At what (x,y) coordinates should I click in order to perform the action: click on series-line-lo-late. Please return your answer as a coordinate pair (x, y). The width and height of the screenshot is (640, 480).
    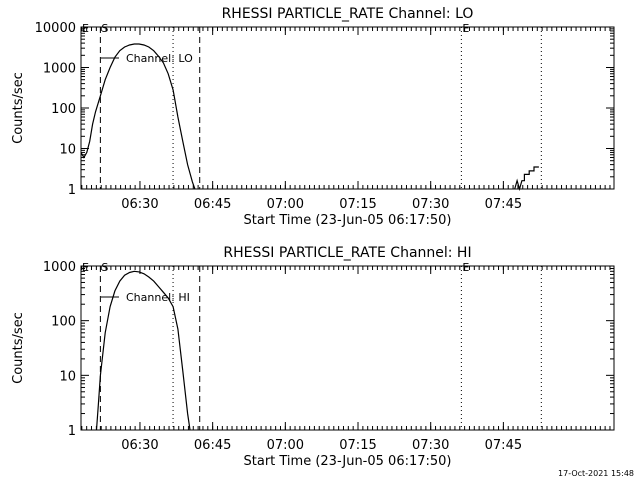
    Looking at the image, I should click on (526, 179).